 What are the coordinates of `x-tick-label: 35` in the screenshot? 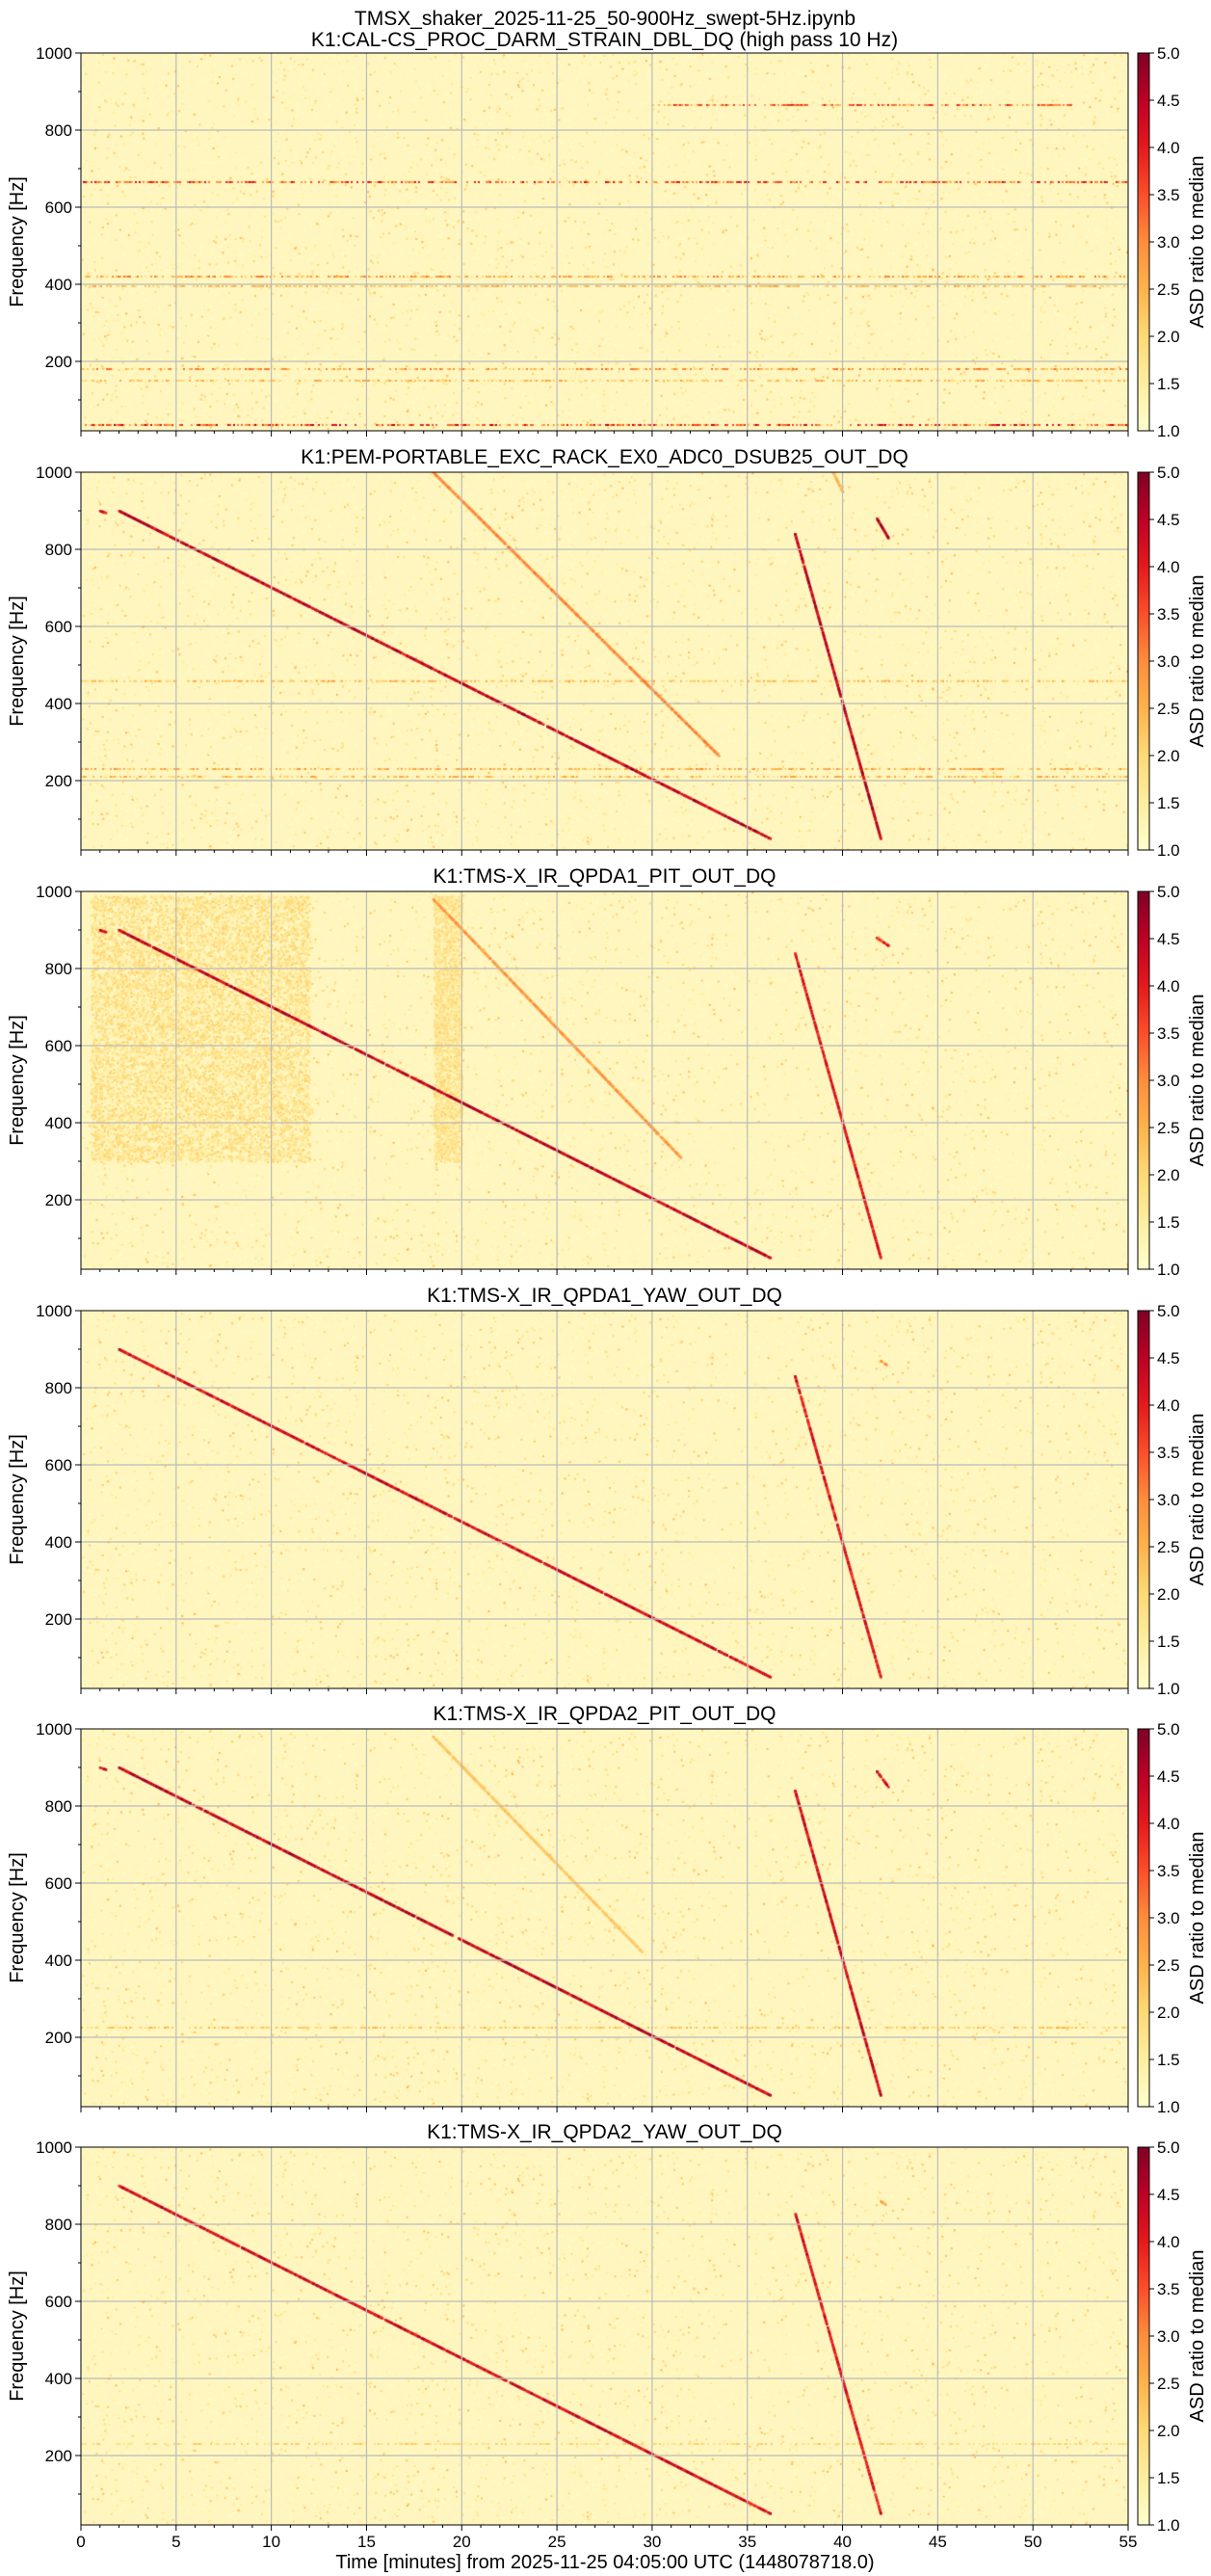 It's located at (747, 2542).